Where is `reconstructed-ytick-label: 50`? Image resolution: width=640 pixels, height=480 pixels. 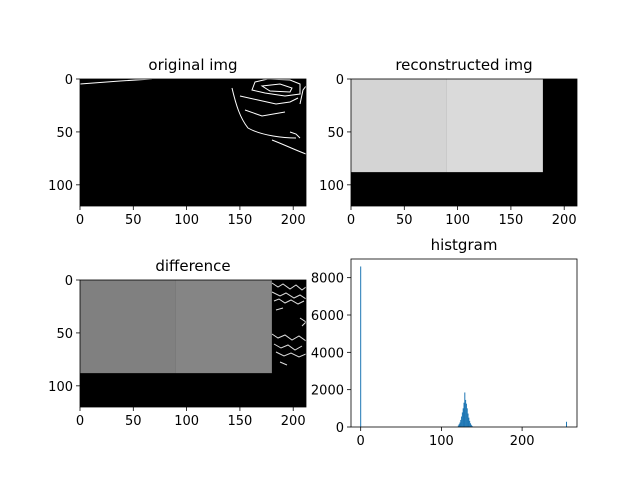
reconstructed-ytick-label: 50 is located at coordinates (335, 133).